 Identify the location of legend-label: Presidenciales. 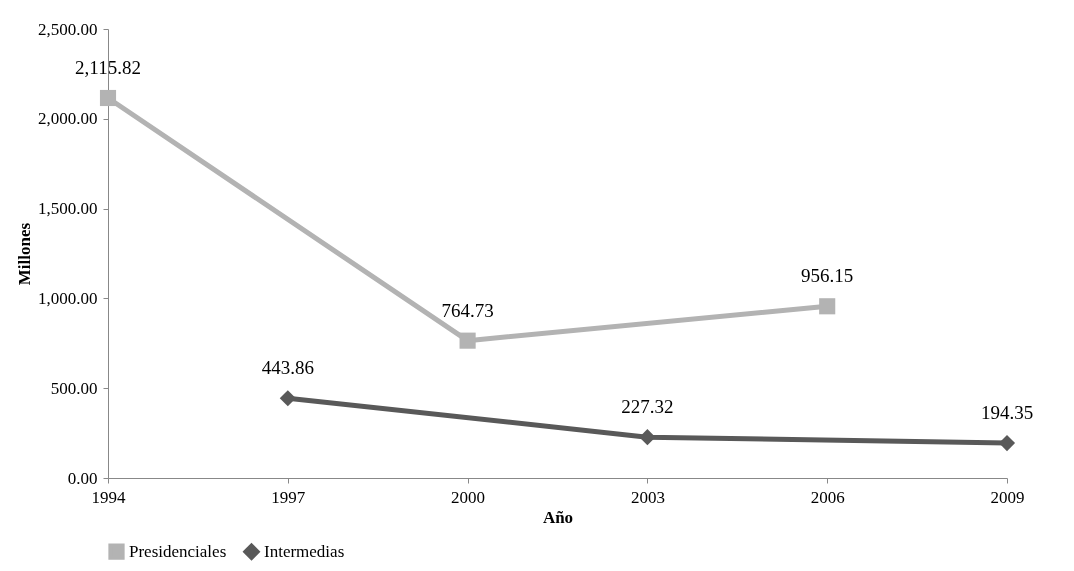
(178, 551).